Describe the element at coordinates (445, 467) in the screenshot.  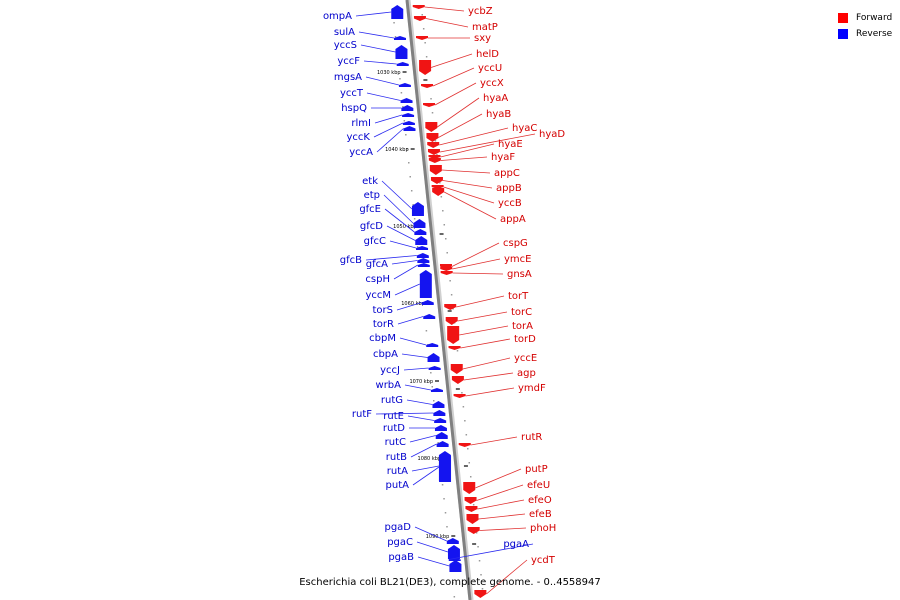
I see `gene-glyph-putA` at that location.